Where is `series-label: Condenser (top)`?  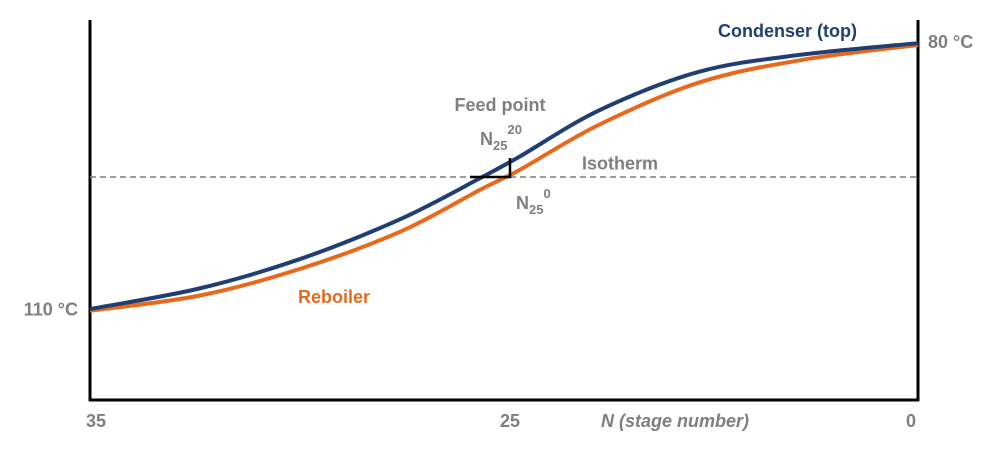
series-label: Condenser (top) is located at coordinates (787, 31).